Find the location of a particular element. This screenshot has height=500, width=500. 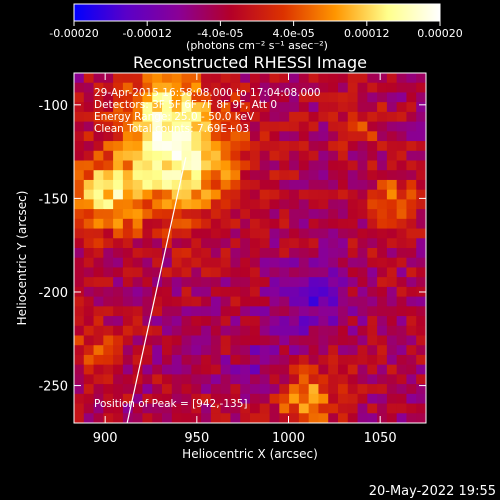

limb-line is located at coordinates (156, 290).